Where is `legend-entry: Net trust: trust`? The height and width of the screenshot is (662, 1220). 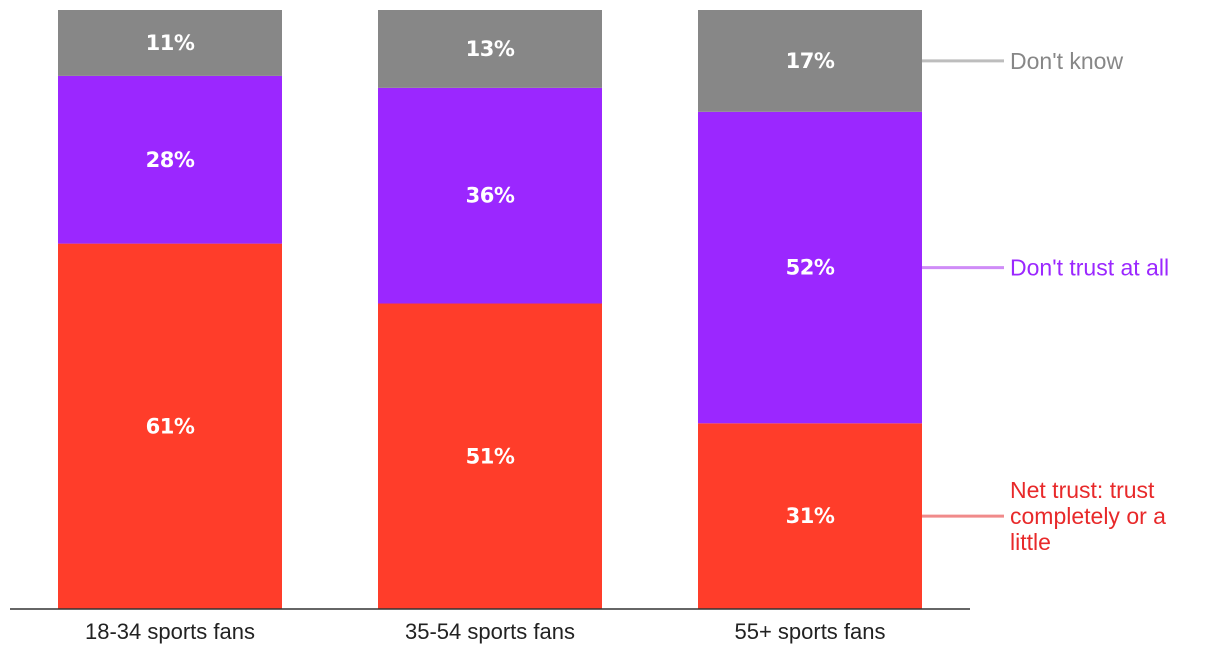 legend-entry: Net trust: trust is located at coordinates (1082, 490).